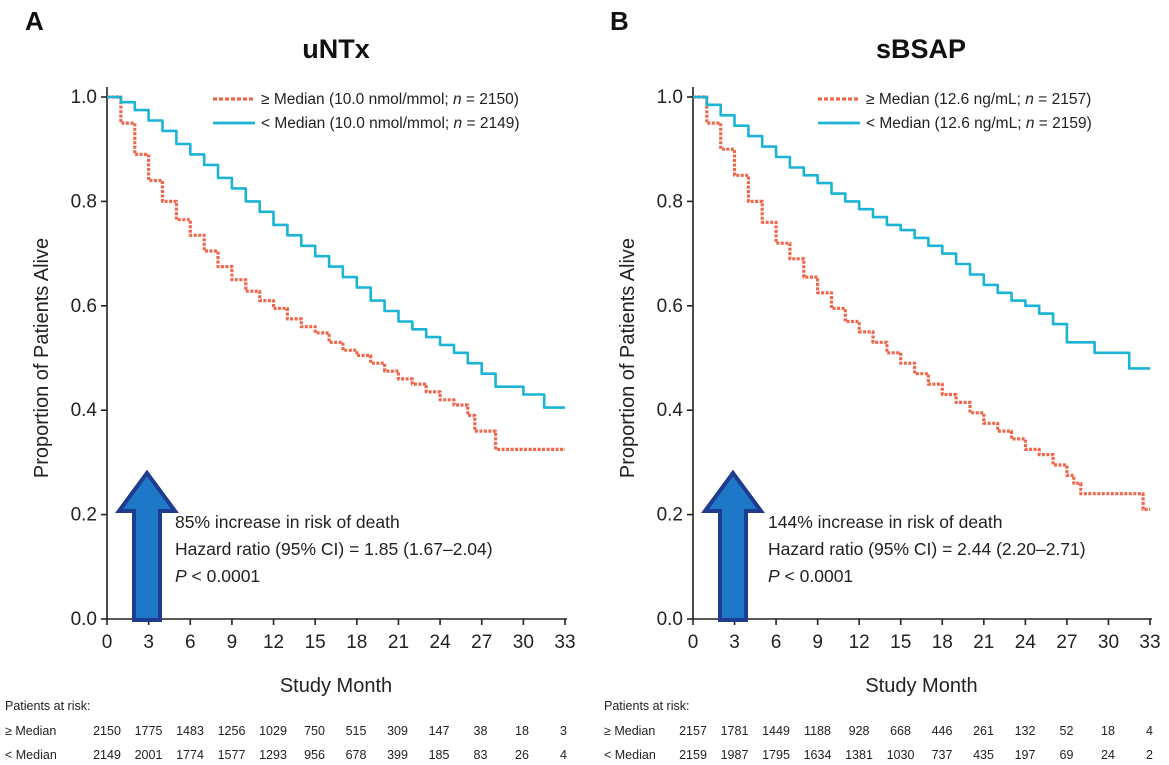 The height and width of the screenshot is (765, 1169). I want to click on x-tick-label: 3, so click(148, 642).